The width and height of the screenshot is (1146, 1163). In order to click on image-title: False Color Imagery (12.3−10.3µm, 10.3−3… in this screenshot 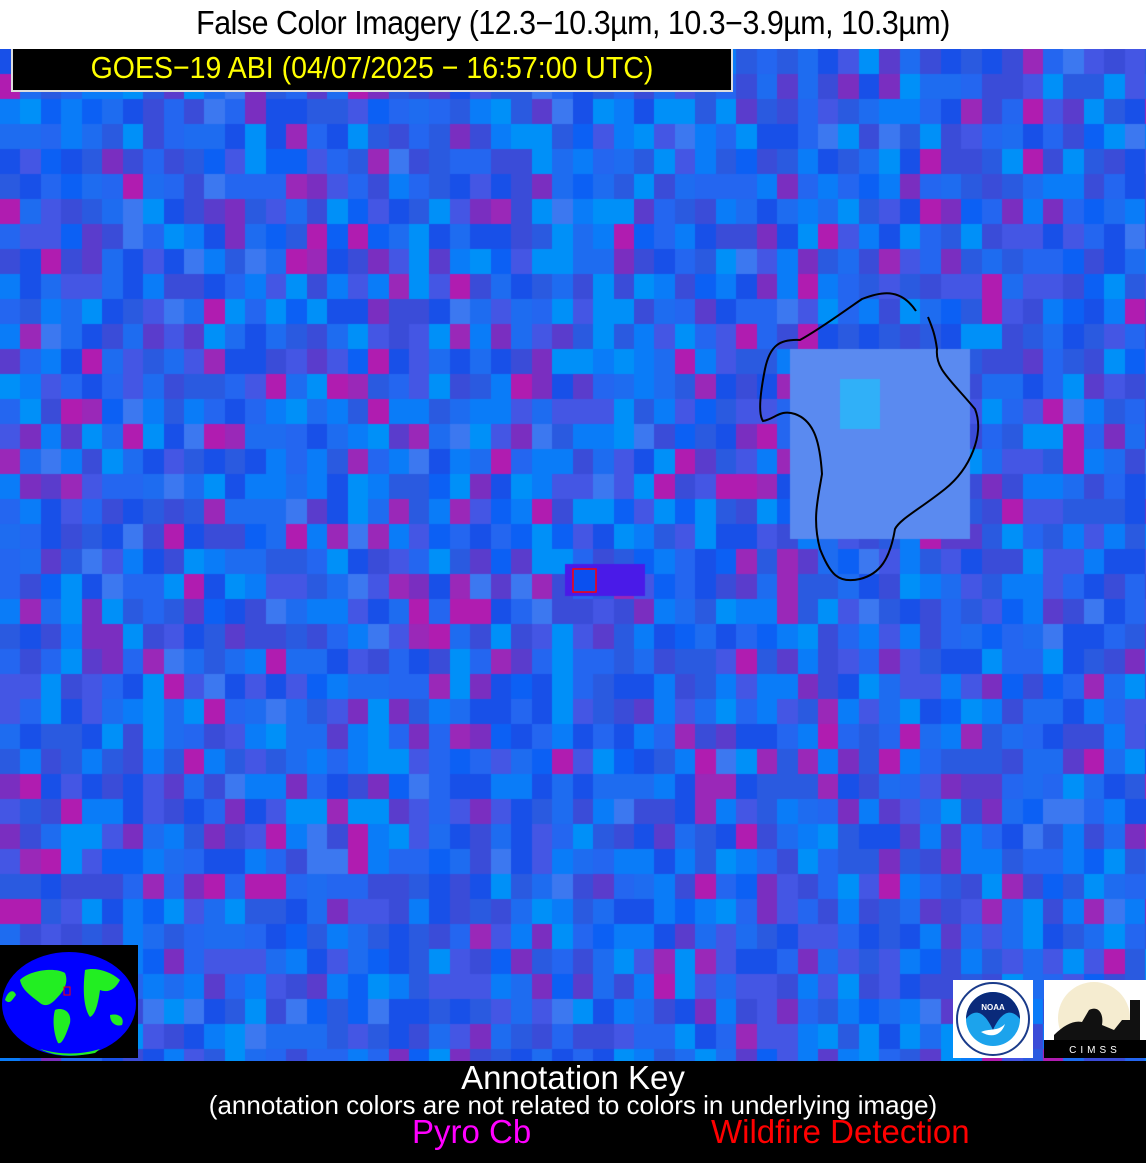, I will do `click(573, 22)`.